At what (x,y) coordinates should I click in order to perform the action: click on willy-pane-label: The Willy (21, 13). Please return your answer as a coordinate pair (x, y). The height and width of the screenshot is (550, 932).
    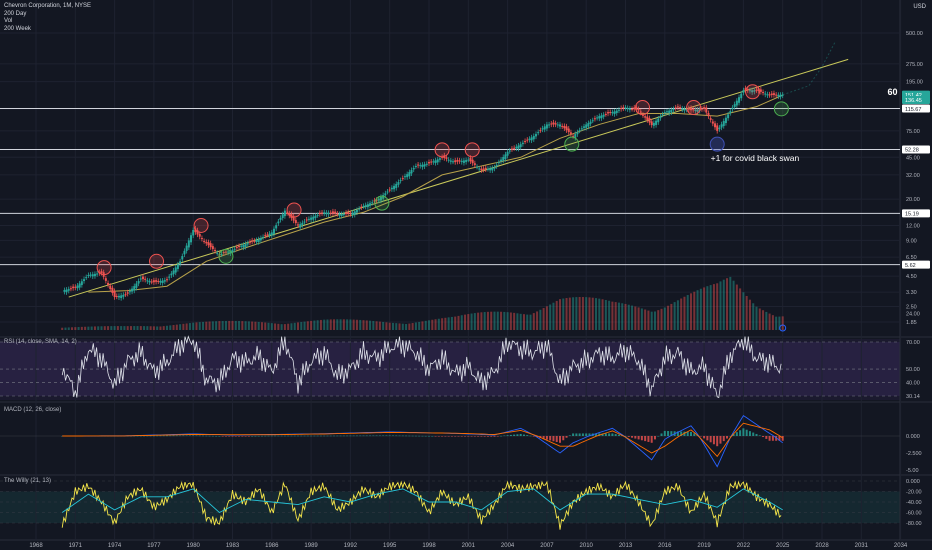
    Looking at the image, I should click on (28, 481).